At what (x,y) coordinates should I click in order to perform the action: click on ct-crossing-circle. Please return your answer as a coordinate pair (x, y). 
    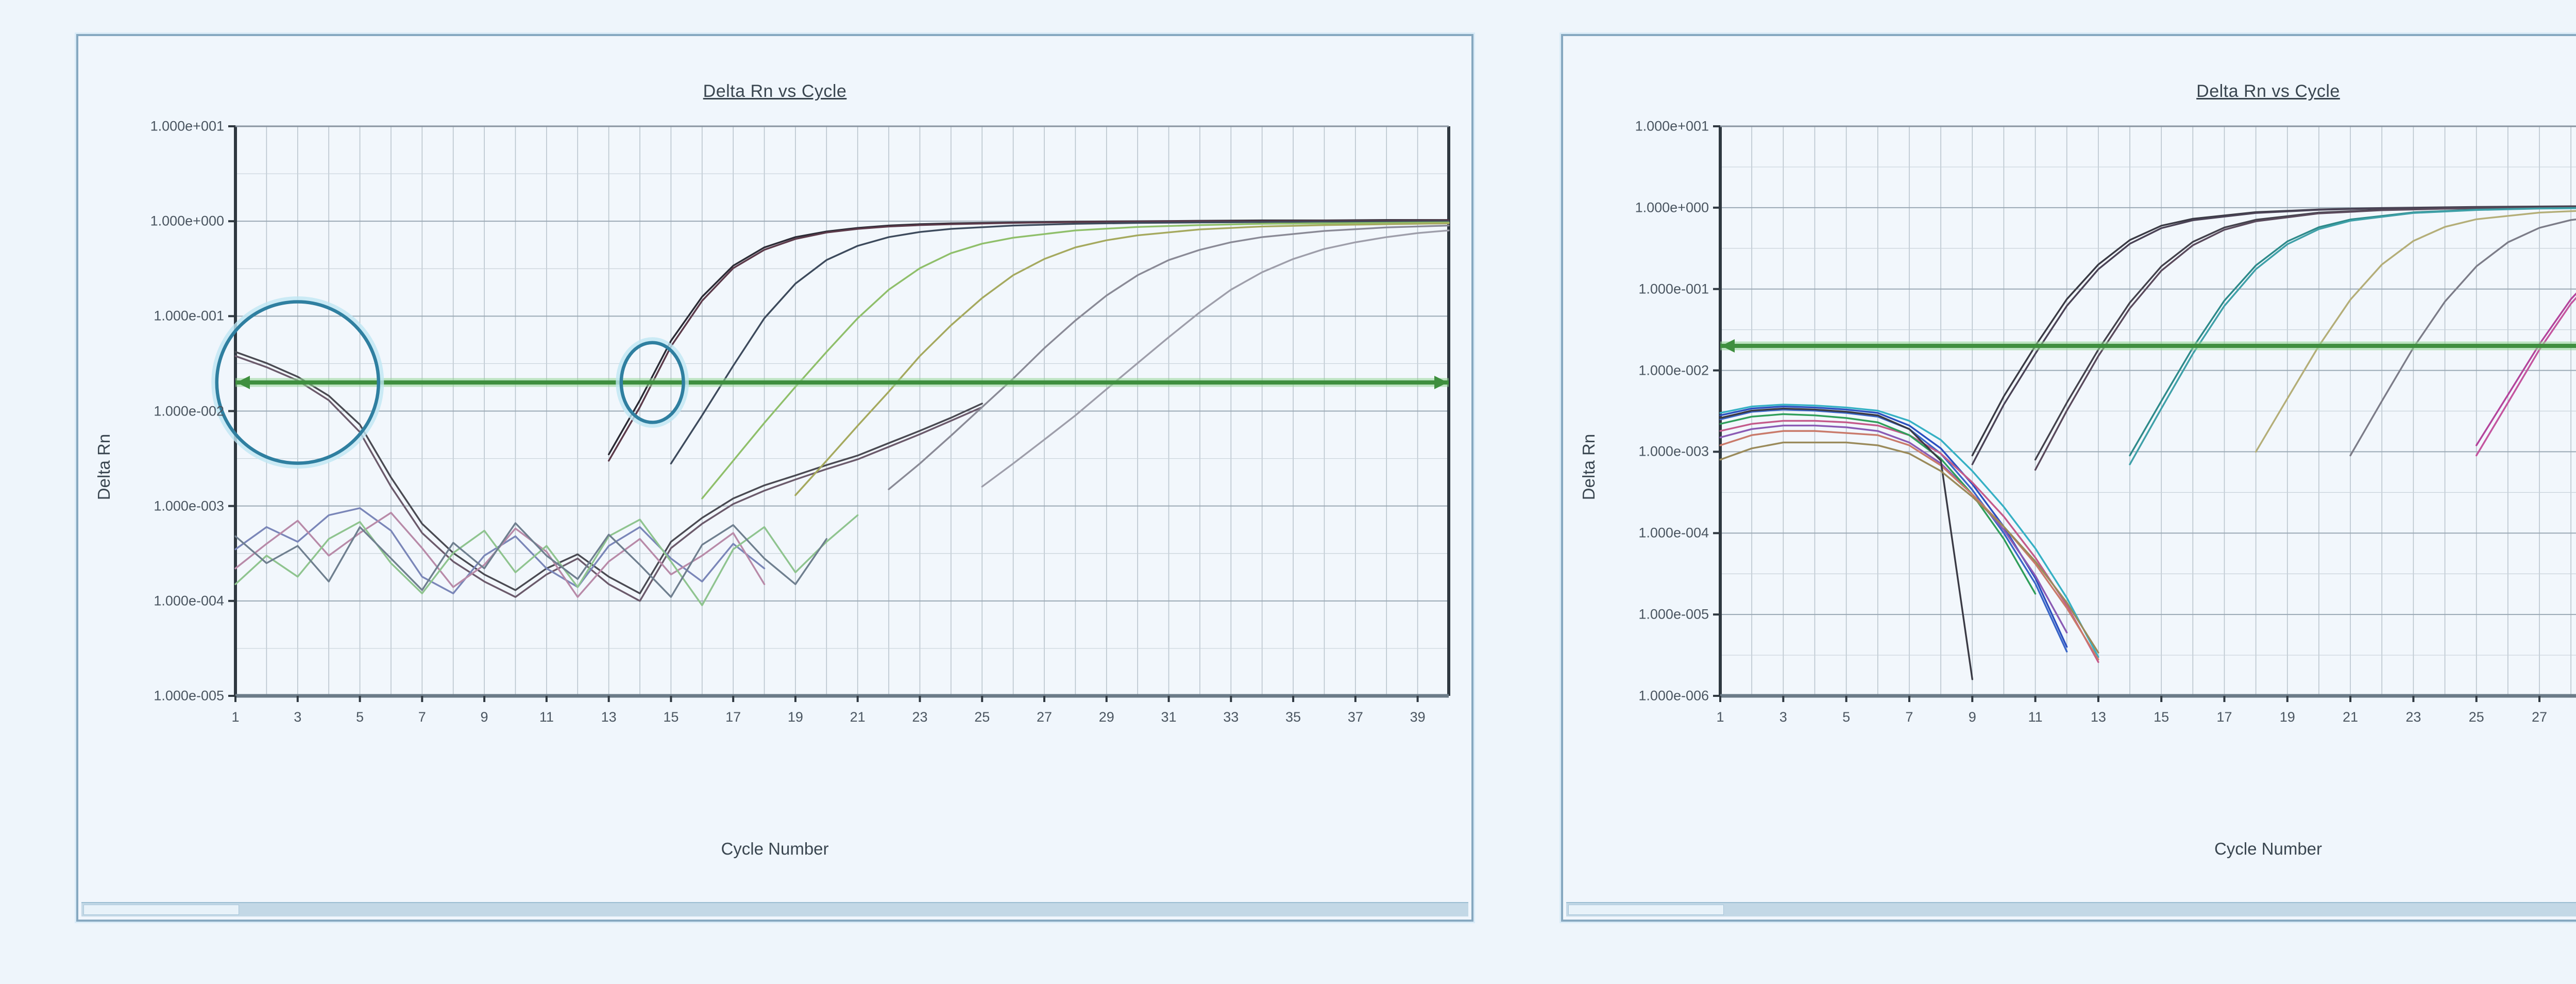
    Looking at the image, I should click on (652, 382).